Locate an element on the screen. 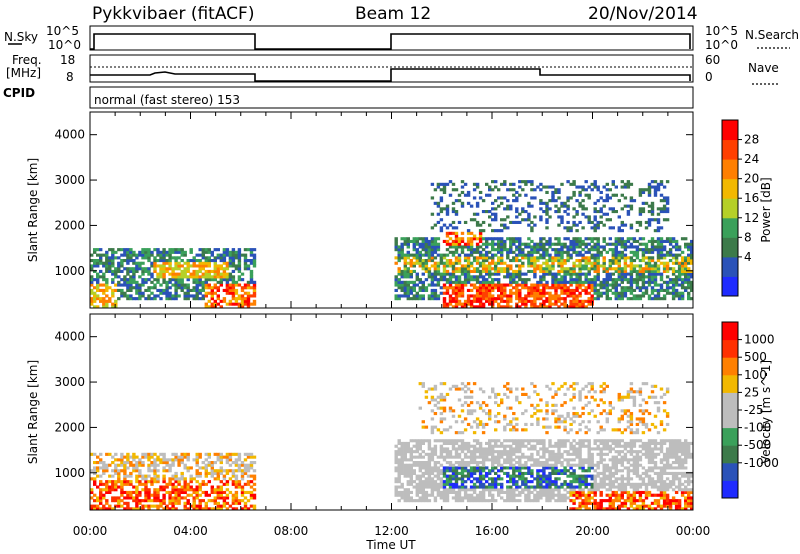 This screenshot has width=800, height=554. nave-label: Nave is located at coordinates (763, 68).